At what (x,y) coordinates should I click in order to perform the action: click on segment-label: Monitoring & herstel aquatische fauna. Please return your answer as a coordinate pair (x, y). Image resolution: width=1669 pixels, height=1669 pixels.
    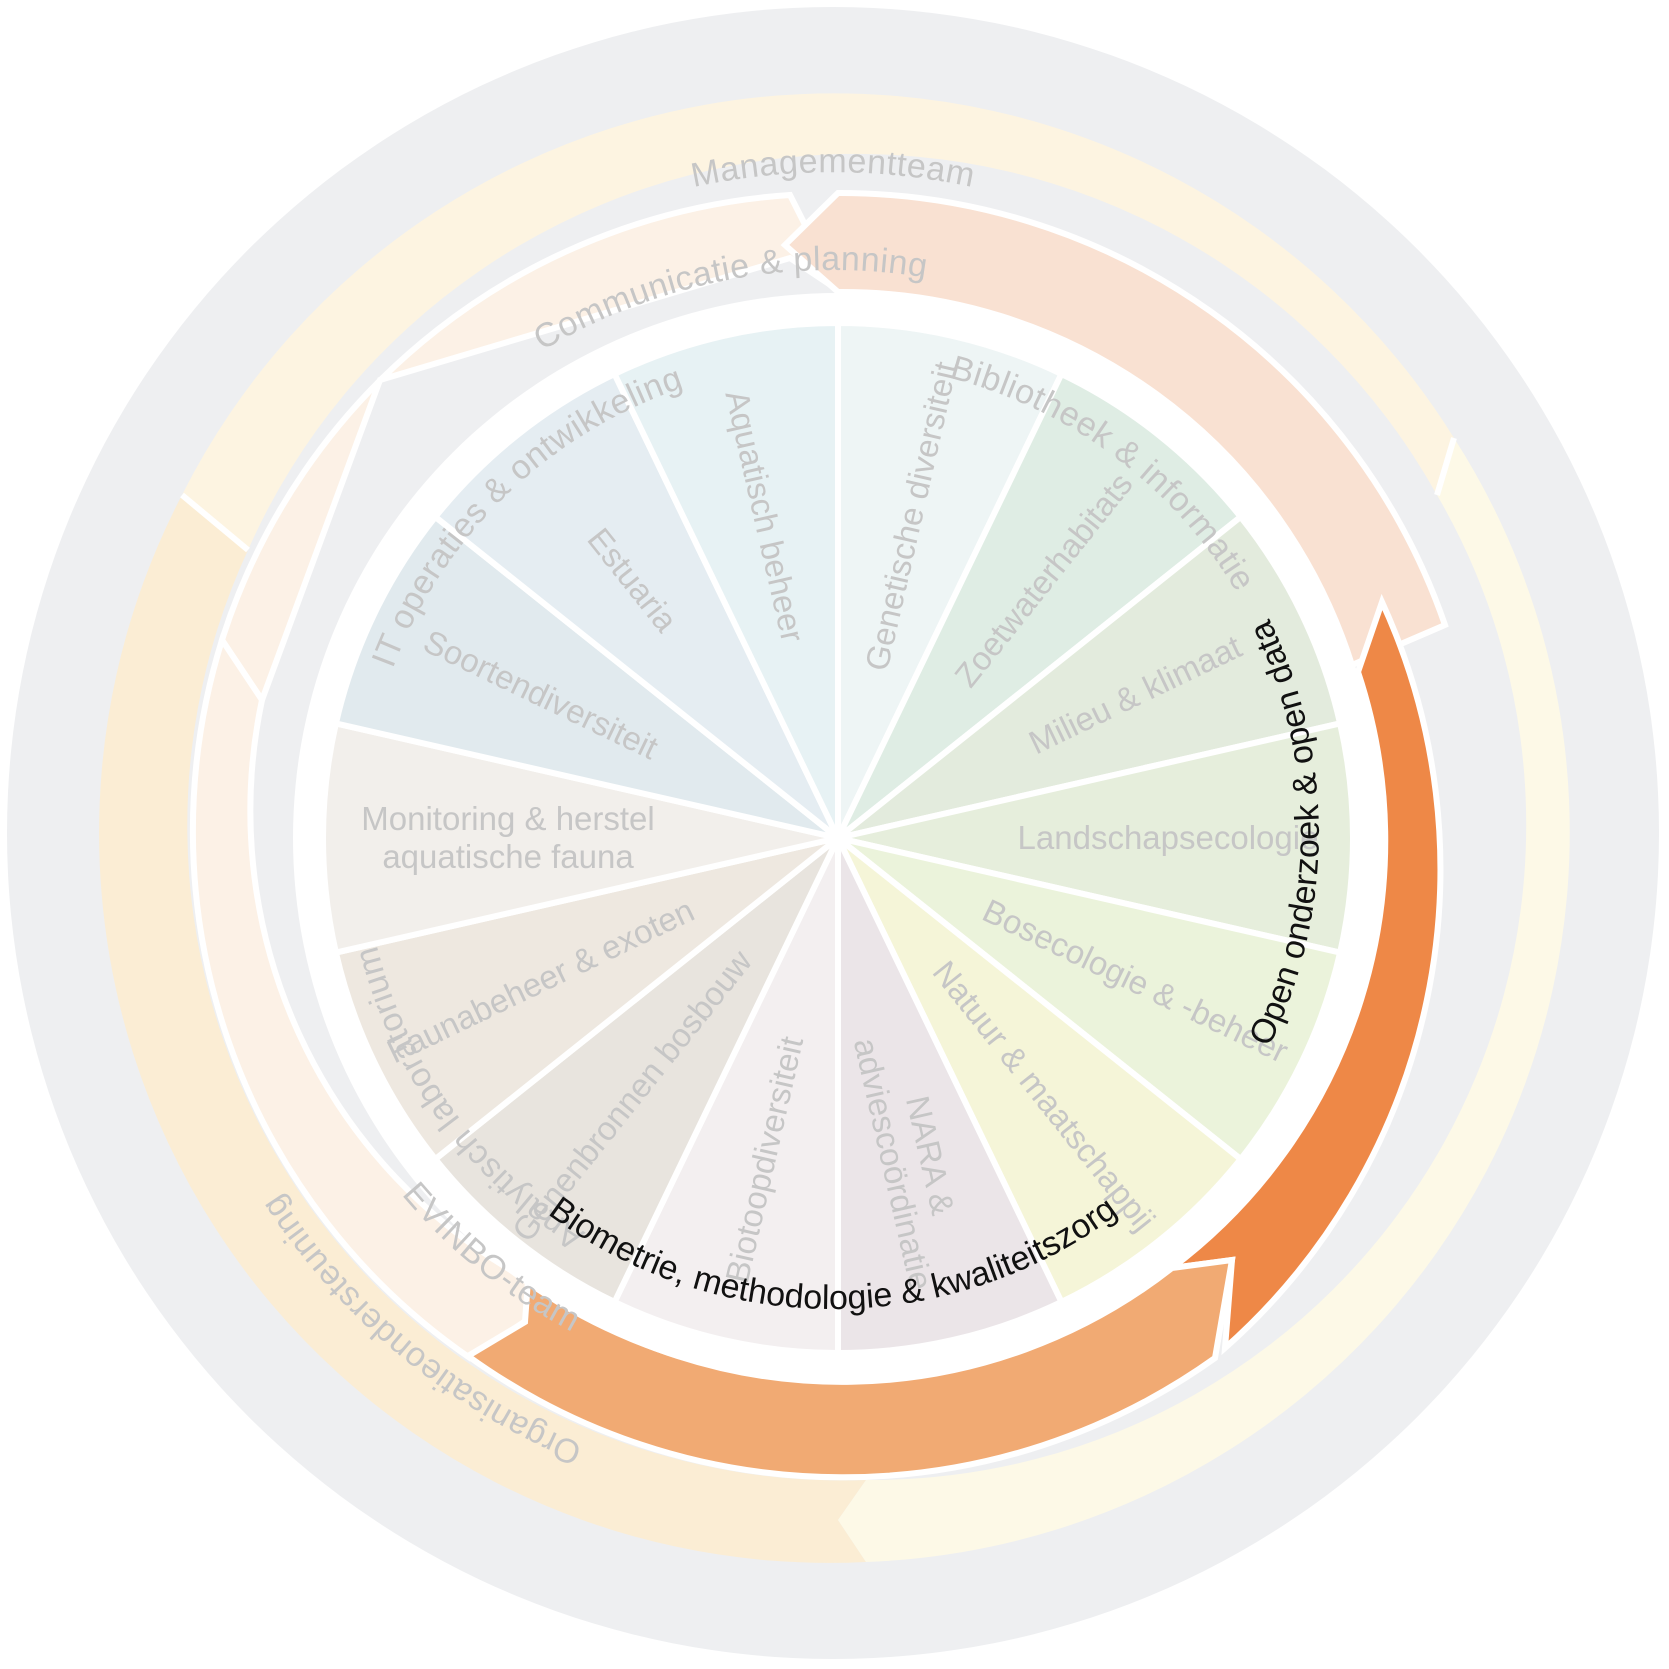
    Looking at the image, I should click on (507, 837).